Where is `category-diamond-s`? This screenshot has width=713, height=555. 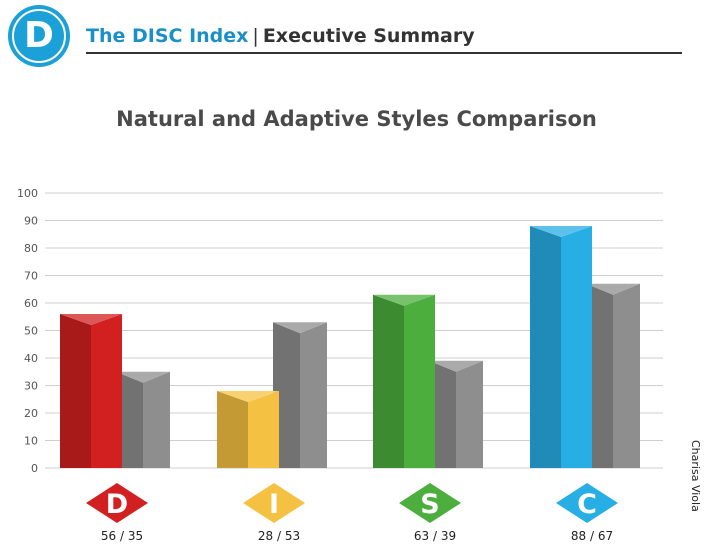 category-diamond-s is located at coordinates (430, 503).